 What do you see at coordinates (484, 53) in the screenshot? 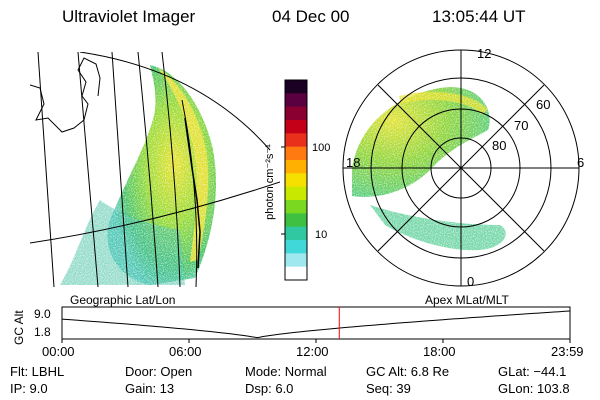
I see `polar-mlt-label-12: 12` at bounding box center [484, 53].